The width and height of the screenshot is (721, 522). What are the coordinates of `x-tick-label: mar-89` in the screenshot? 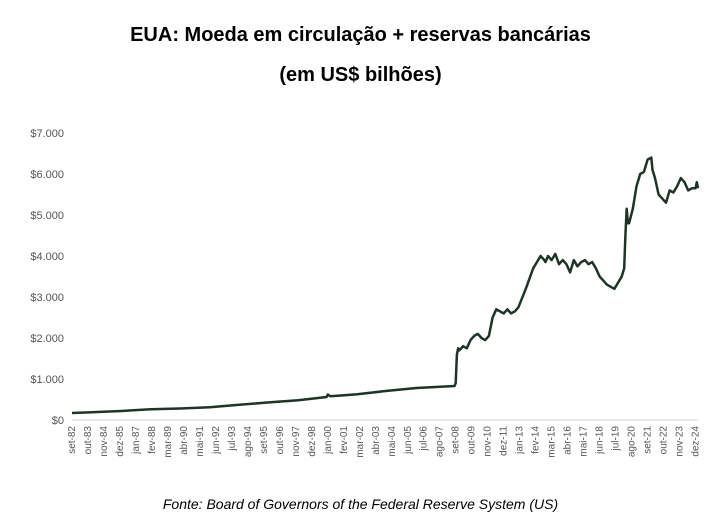 It's located at (168, 442).